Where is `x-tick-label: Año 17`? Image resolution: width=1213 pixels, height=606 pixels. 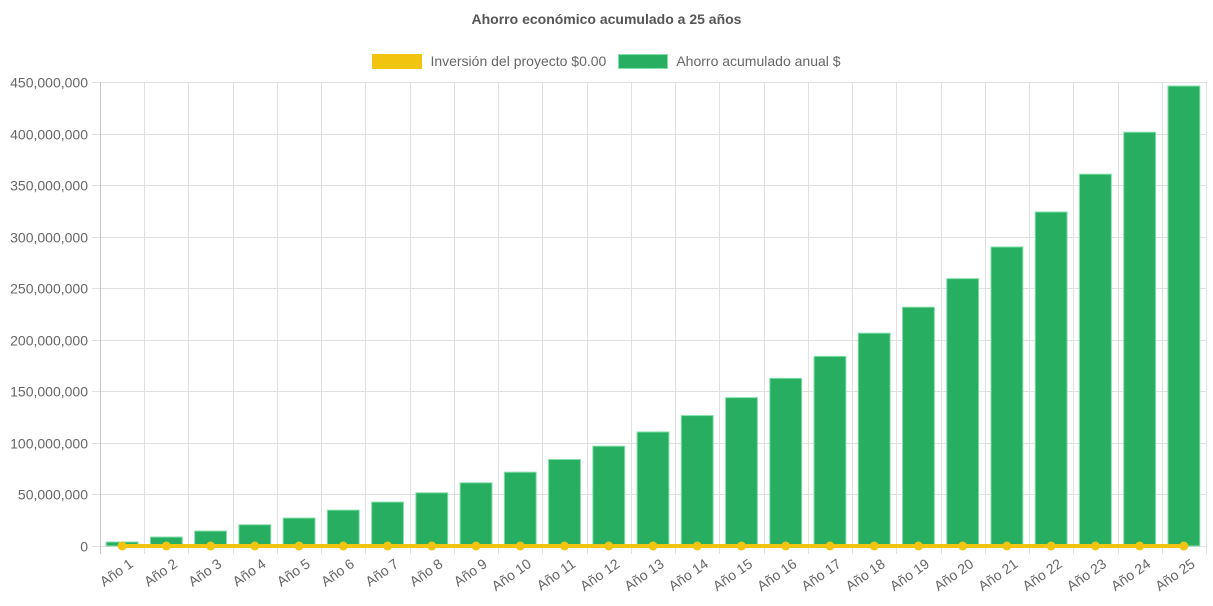 x-tick-label: Año 17 is located at coordinates (821, 574).